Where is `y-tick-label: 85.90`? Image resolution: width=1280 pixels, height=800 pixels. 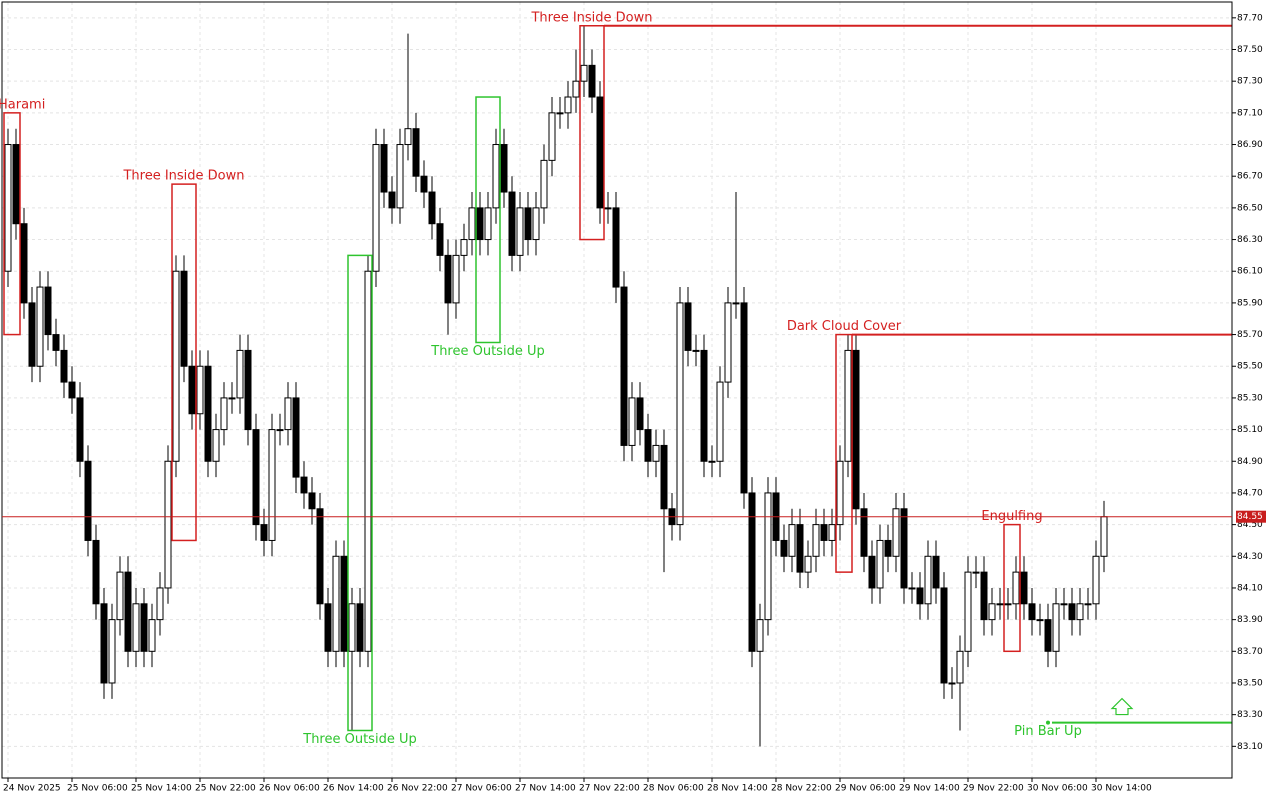
y-tick-label: 85.90 is located at coordinates (1250, 303).